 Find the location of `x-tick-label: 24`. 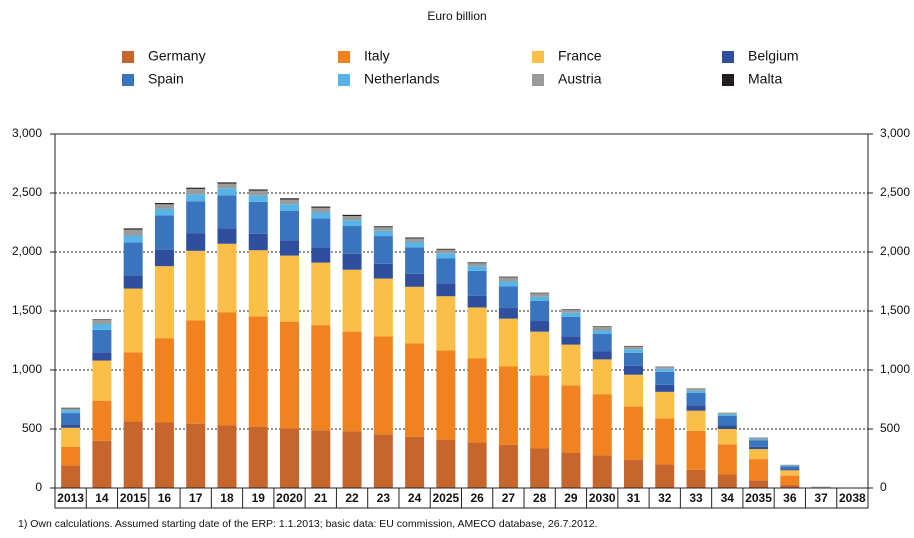

x-tick-label: 24 is located at coordinates (415, 498).